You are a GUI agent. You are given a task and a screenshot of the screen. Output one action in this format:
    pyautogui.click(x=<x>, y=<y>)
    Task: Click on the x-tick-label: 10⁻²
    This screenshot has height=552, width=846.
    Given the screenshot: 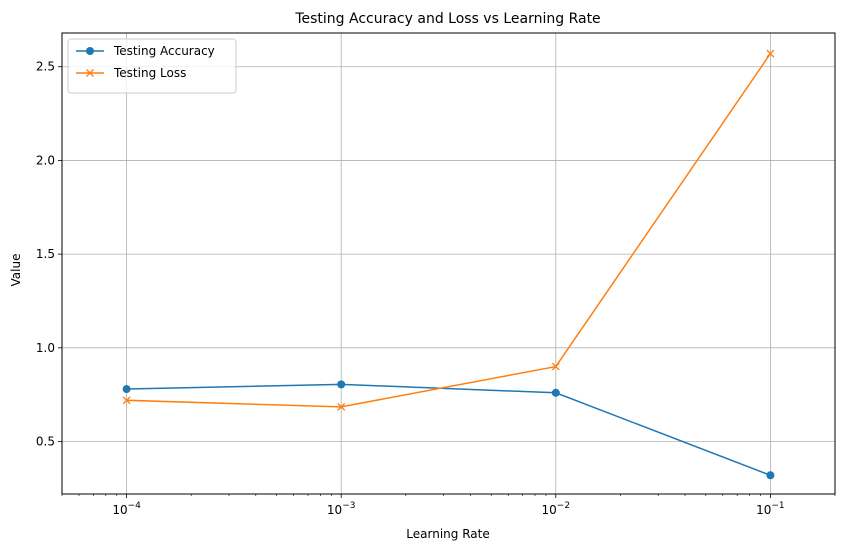 What is the action you would take?
    pyautogui.click(x=556, y=509)
    